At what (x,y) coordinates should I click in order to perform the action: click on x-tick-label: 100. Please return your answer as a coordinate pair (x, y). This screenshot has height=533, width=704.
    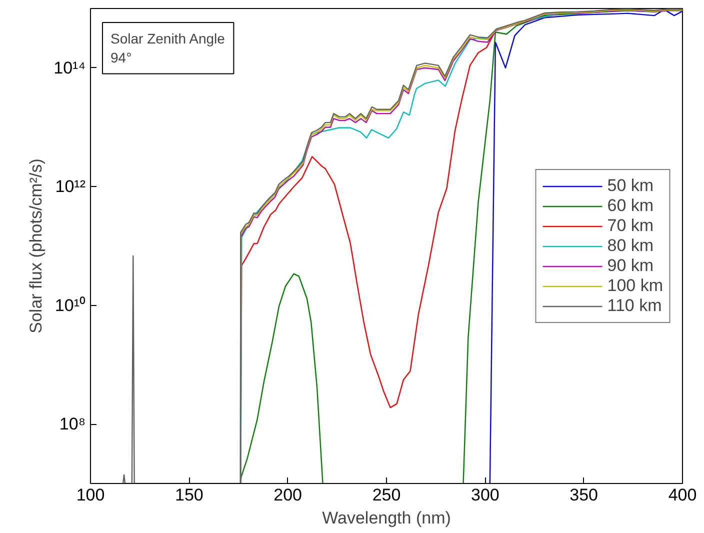
    Looking at the image, I should click on (90, 495).